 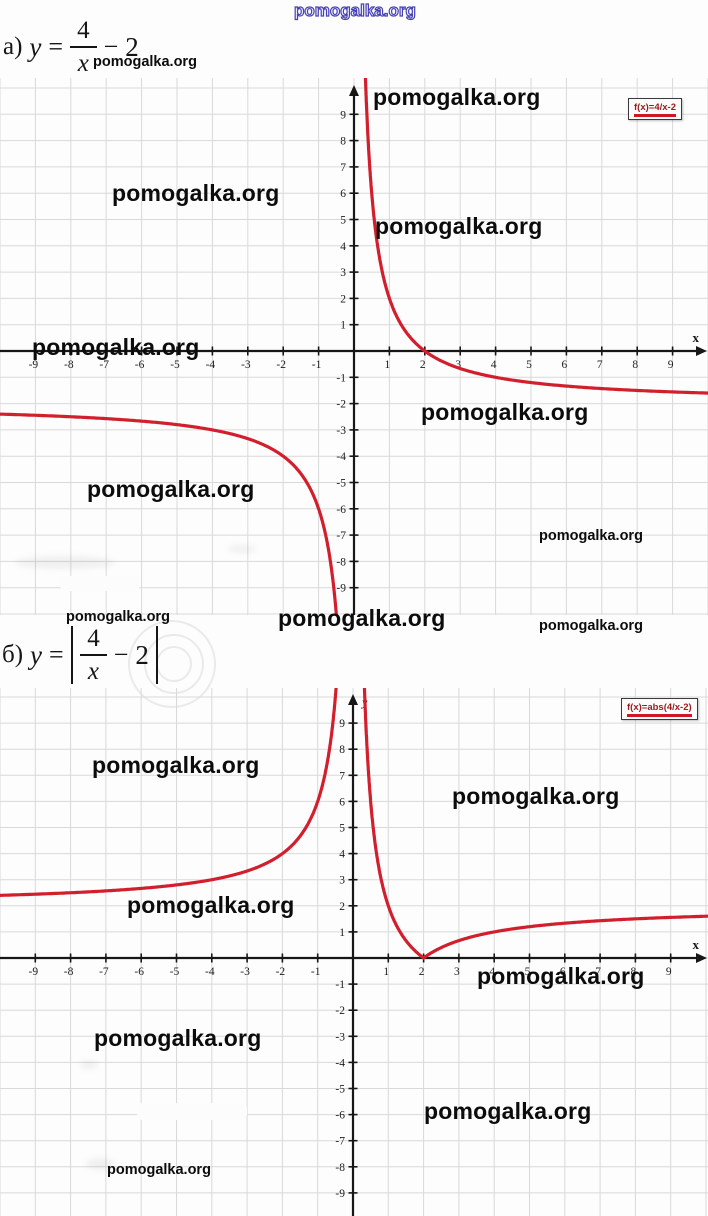 What do you see at coordinates (83, 33) in the screenshot?
I see `fraction-numerator: 4` at bounding box center [83, 33].